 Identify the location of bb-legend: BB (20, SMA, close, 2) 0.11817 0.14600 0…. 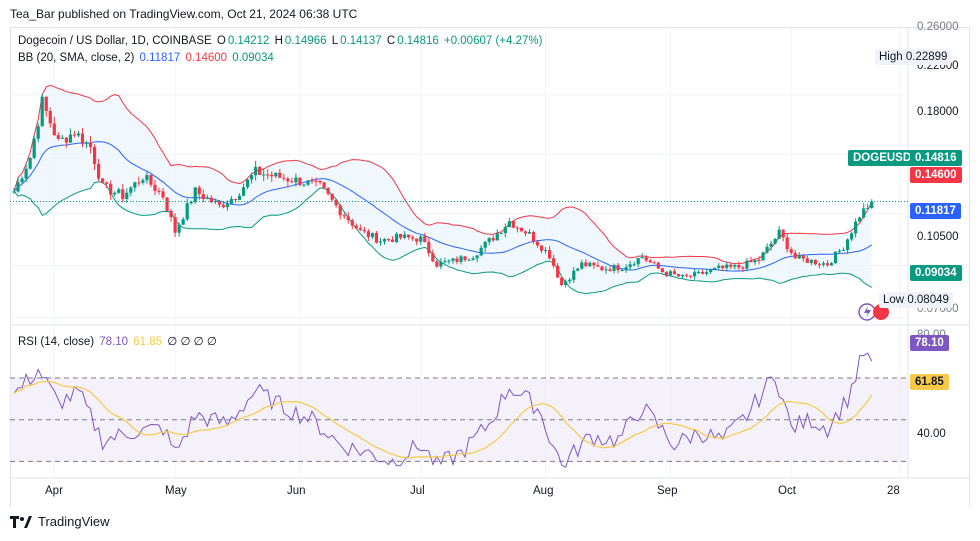
(147, 58).